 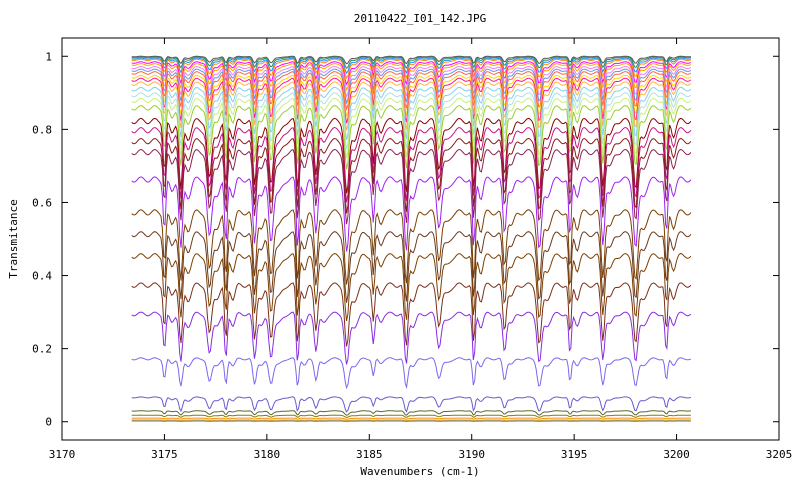 I want to click on x-tick-label: 3200, so click(x=676, y=454).